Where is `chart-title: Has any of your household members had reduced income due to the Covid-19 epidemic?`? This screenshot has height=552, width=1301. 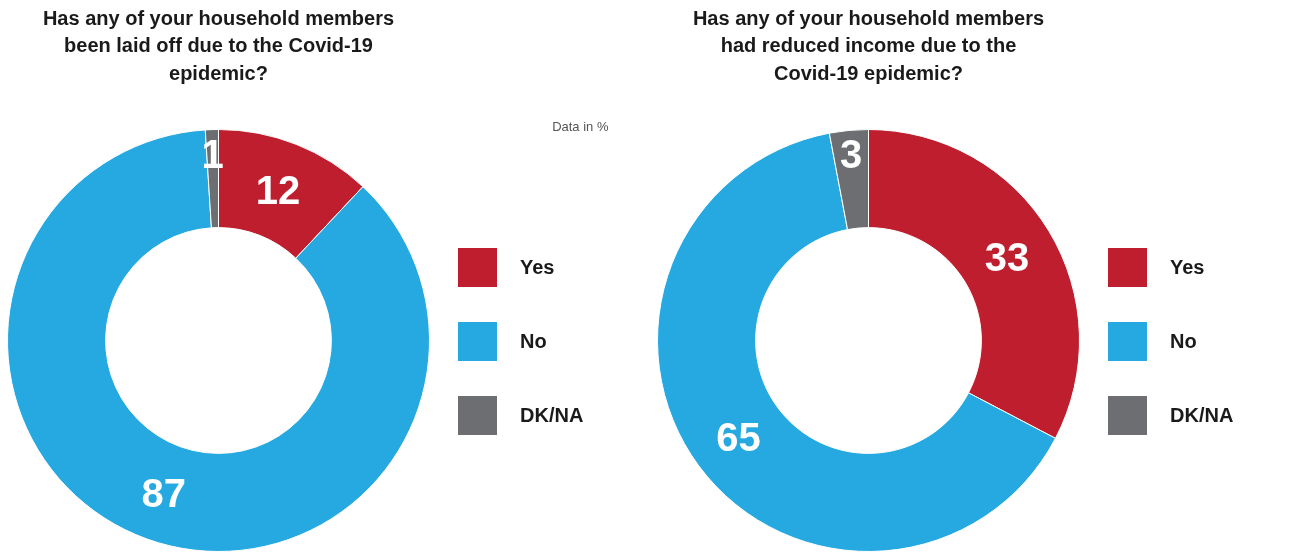 chart-title: Has any of your household members had reduced income due to the Covid-19 epidemic? is located at coordinates (868, 45).